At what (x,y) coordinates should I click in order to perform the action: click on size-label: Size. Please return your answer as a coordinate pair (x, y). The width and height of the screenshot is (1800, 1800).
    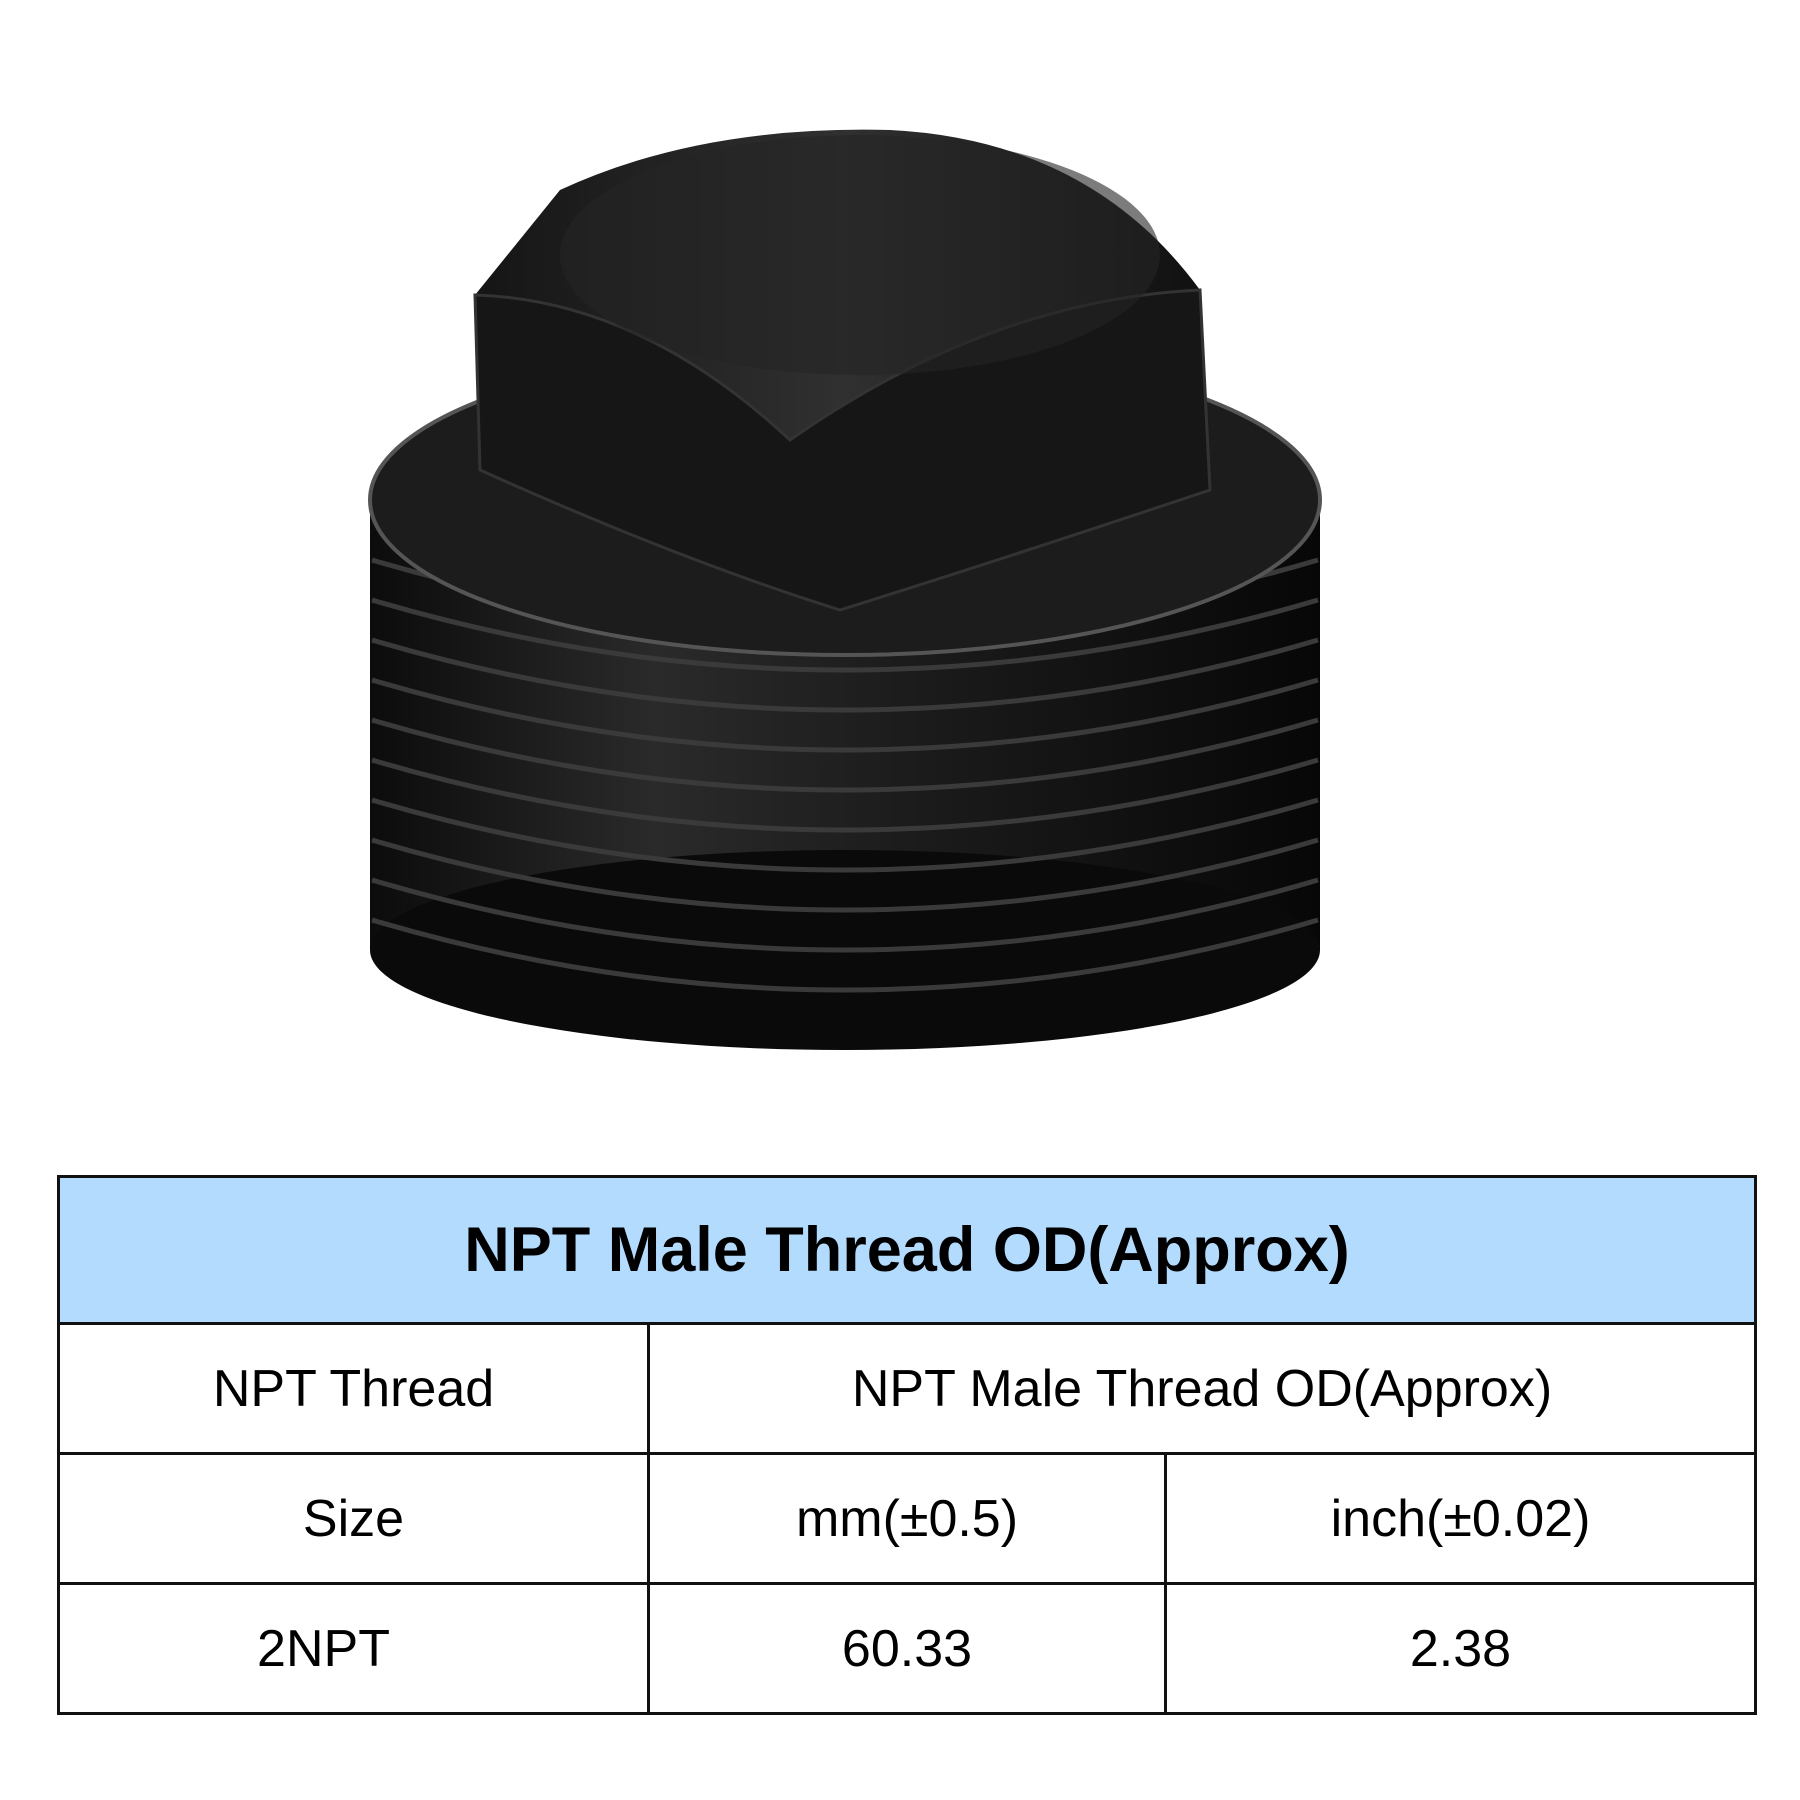
    Looking at the image, I should click on (353, 1518).